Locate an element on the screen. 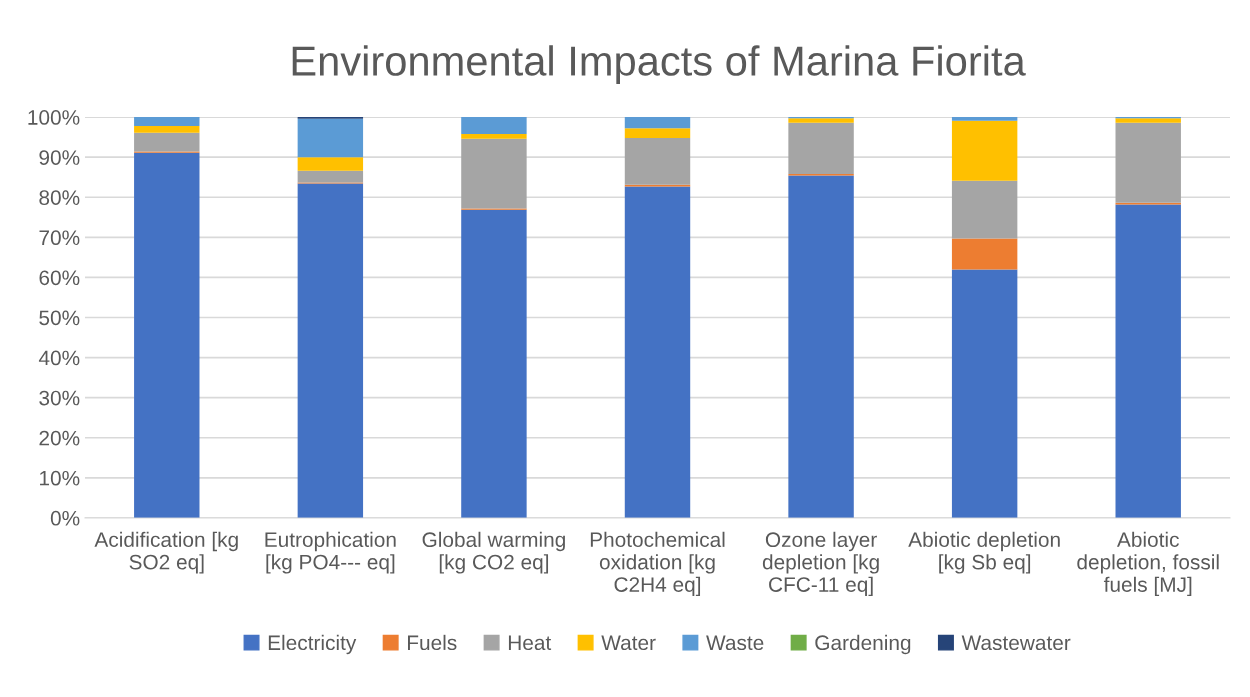 The width and height of the screenshot is (1250, 697). y-tick-label: 30% is located at coordinates (59, 398).